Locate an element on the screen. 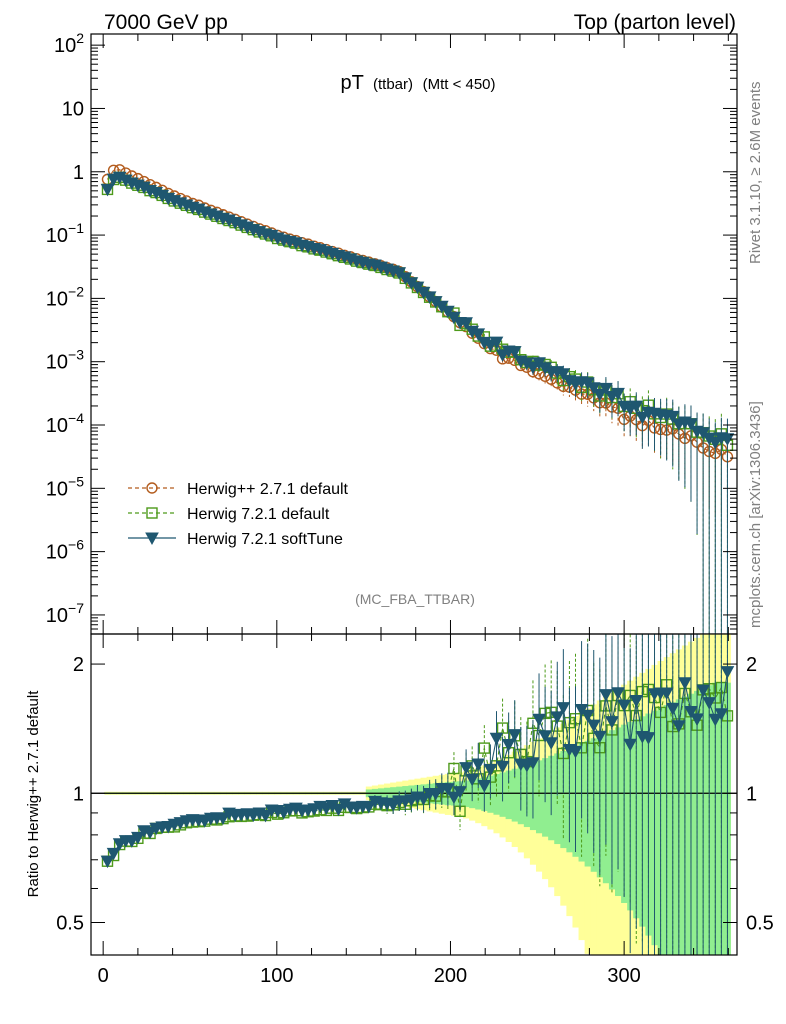  y-tick-label: 10⁻⁵ is located at coordinates (65, 486).